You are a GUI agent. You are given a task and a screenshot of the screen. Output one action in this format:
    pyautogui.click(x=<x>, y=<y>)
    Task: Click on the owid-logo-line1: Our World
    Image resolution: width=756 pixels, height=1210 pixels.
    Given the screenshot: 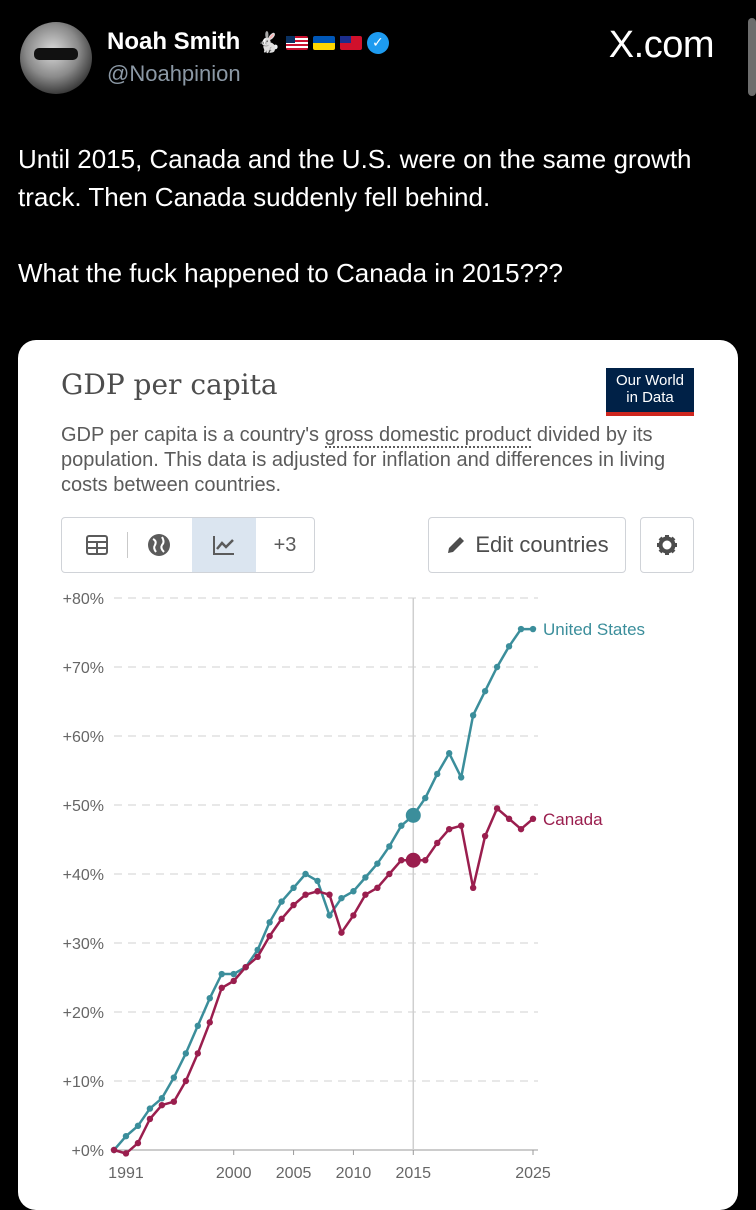 What is the action you would take?
    pyautogui.click(x=650, y=380)
    